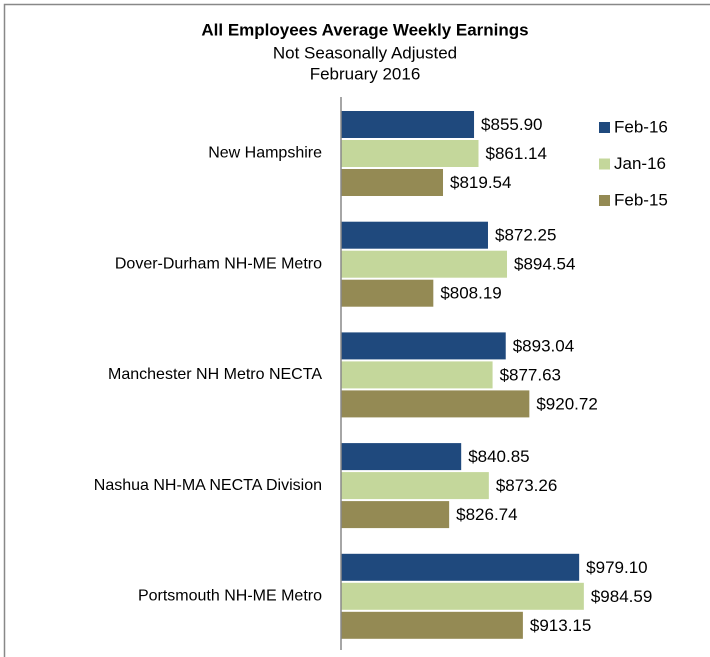 This screenshot has height=657, width=710. What do you see at coordinates (208, 485) in the screenshot?
I see `category-label: Nashua NH-MA NECTA Division` at bounding box center [208, 485].